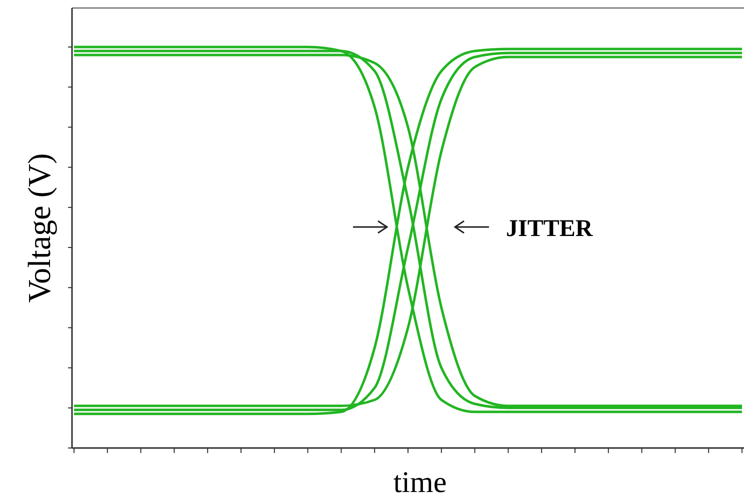 The width and height of the screenshot is (744, 499). What do you see at coordinates (550, 229) in the screenshot?
I see `annotation: JITTER` at bounding box center [550, 229].